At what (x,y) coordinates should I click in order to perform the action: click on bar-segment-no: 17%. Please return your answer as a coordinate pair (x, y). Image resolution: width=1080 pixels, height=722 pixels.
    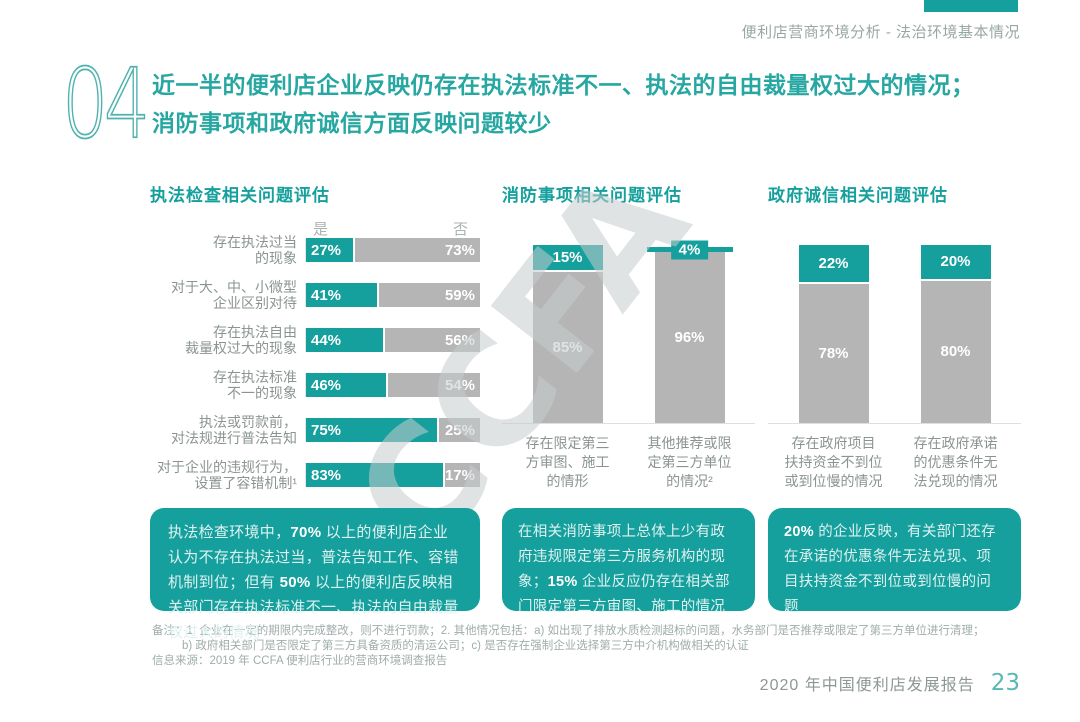
    Looking at the image, I should click on (462, 475).